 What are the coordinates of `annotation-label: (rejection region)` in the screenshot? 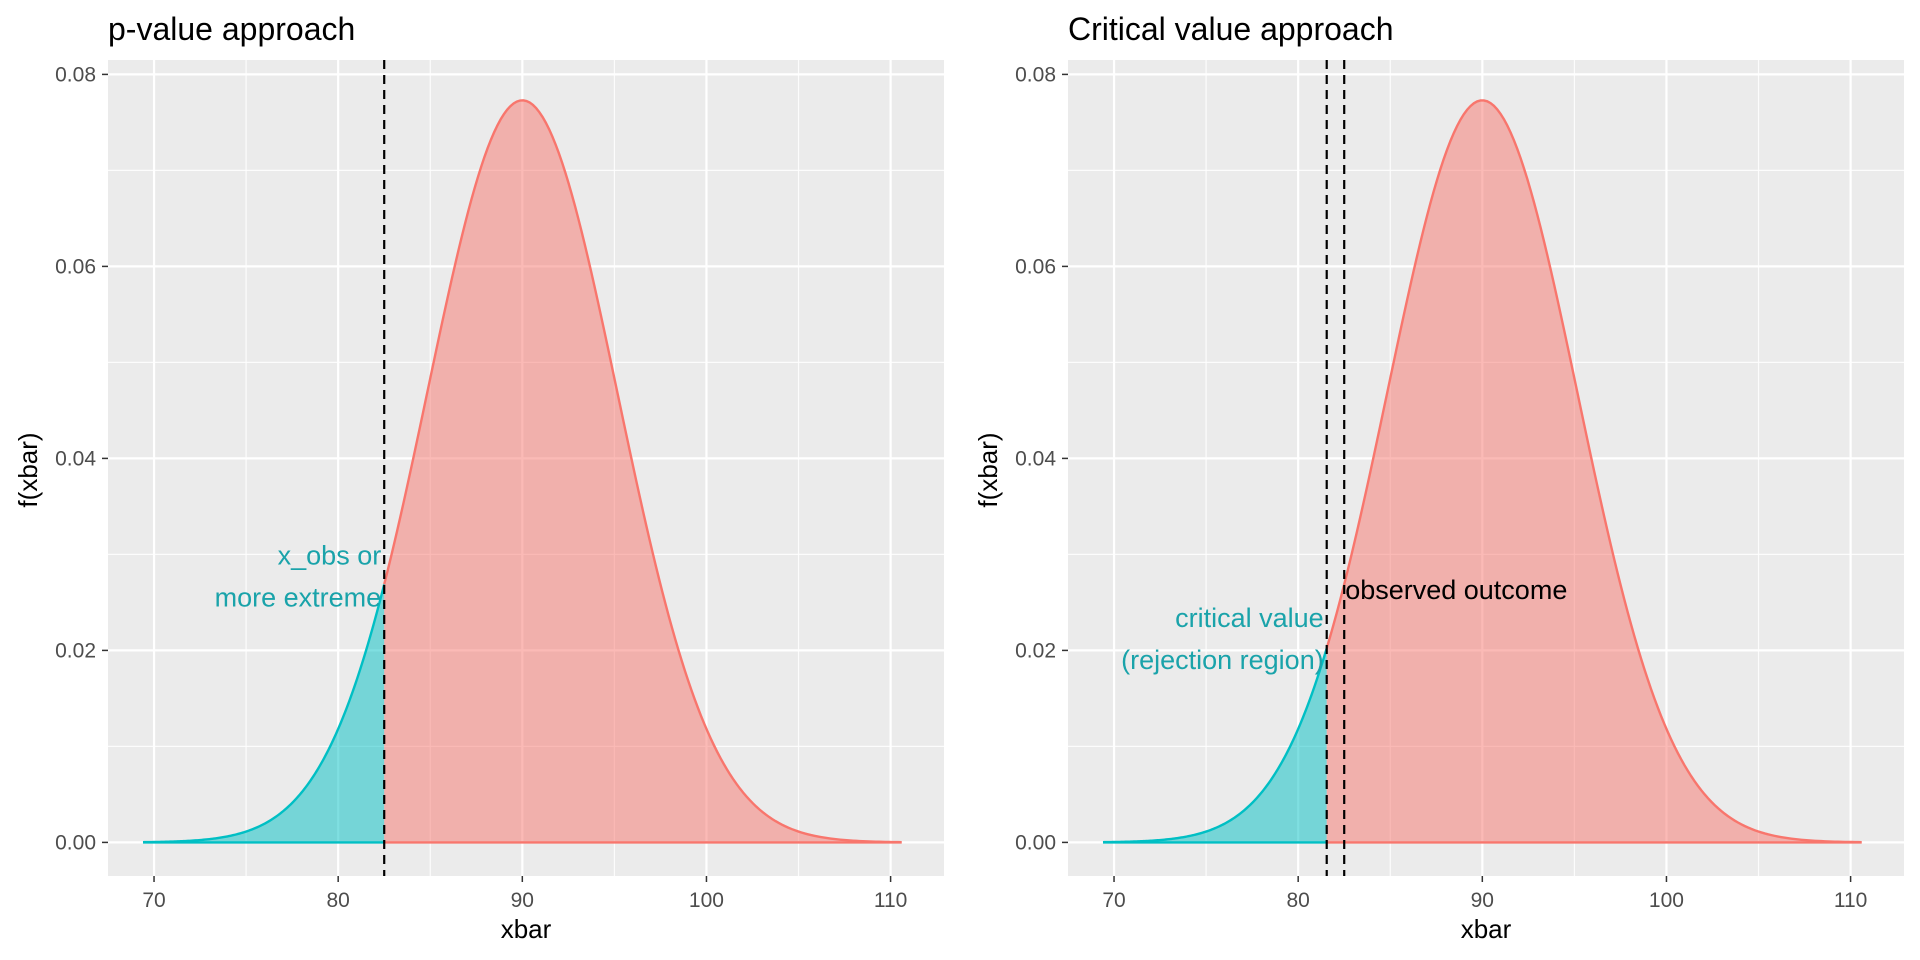 It's located at (1222, 660).